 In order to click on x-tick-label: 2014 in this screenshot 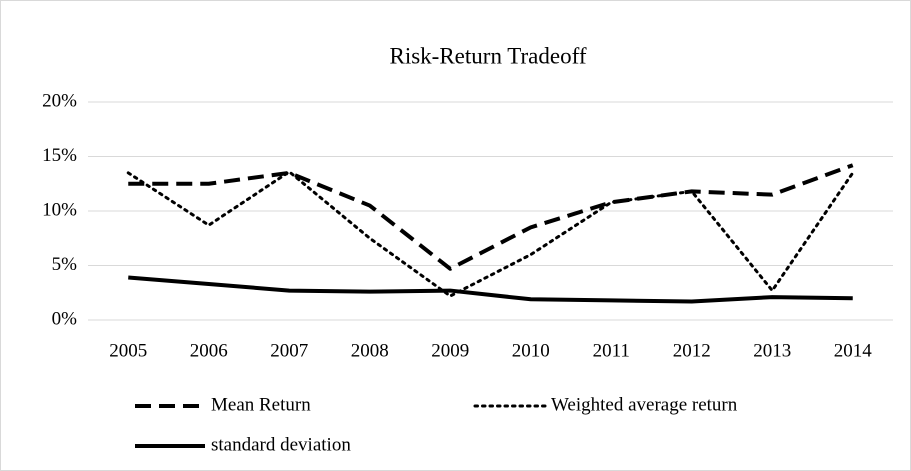, I will do `click(853, 350)`.